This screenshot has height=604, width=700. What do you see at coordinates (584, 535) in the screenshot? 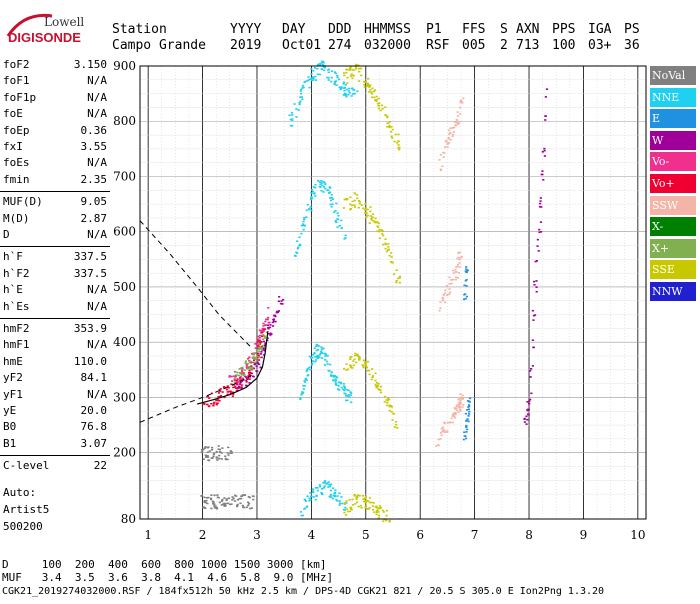
I see `x-tick-label: 9` at bounding box center [584, 535].